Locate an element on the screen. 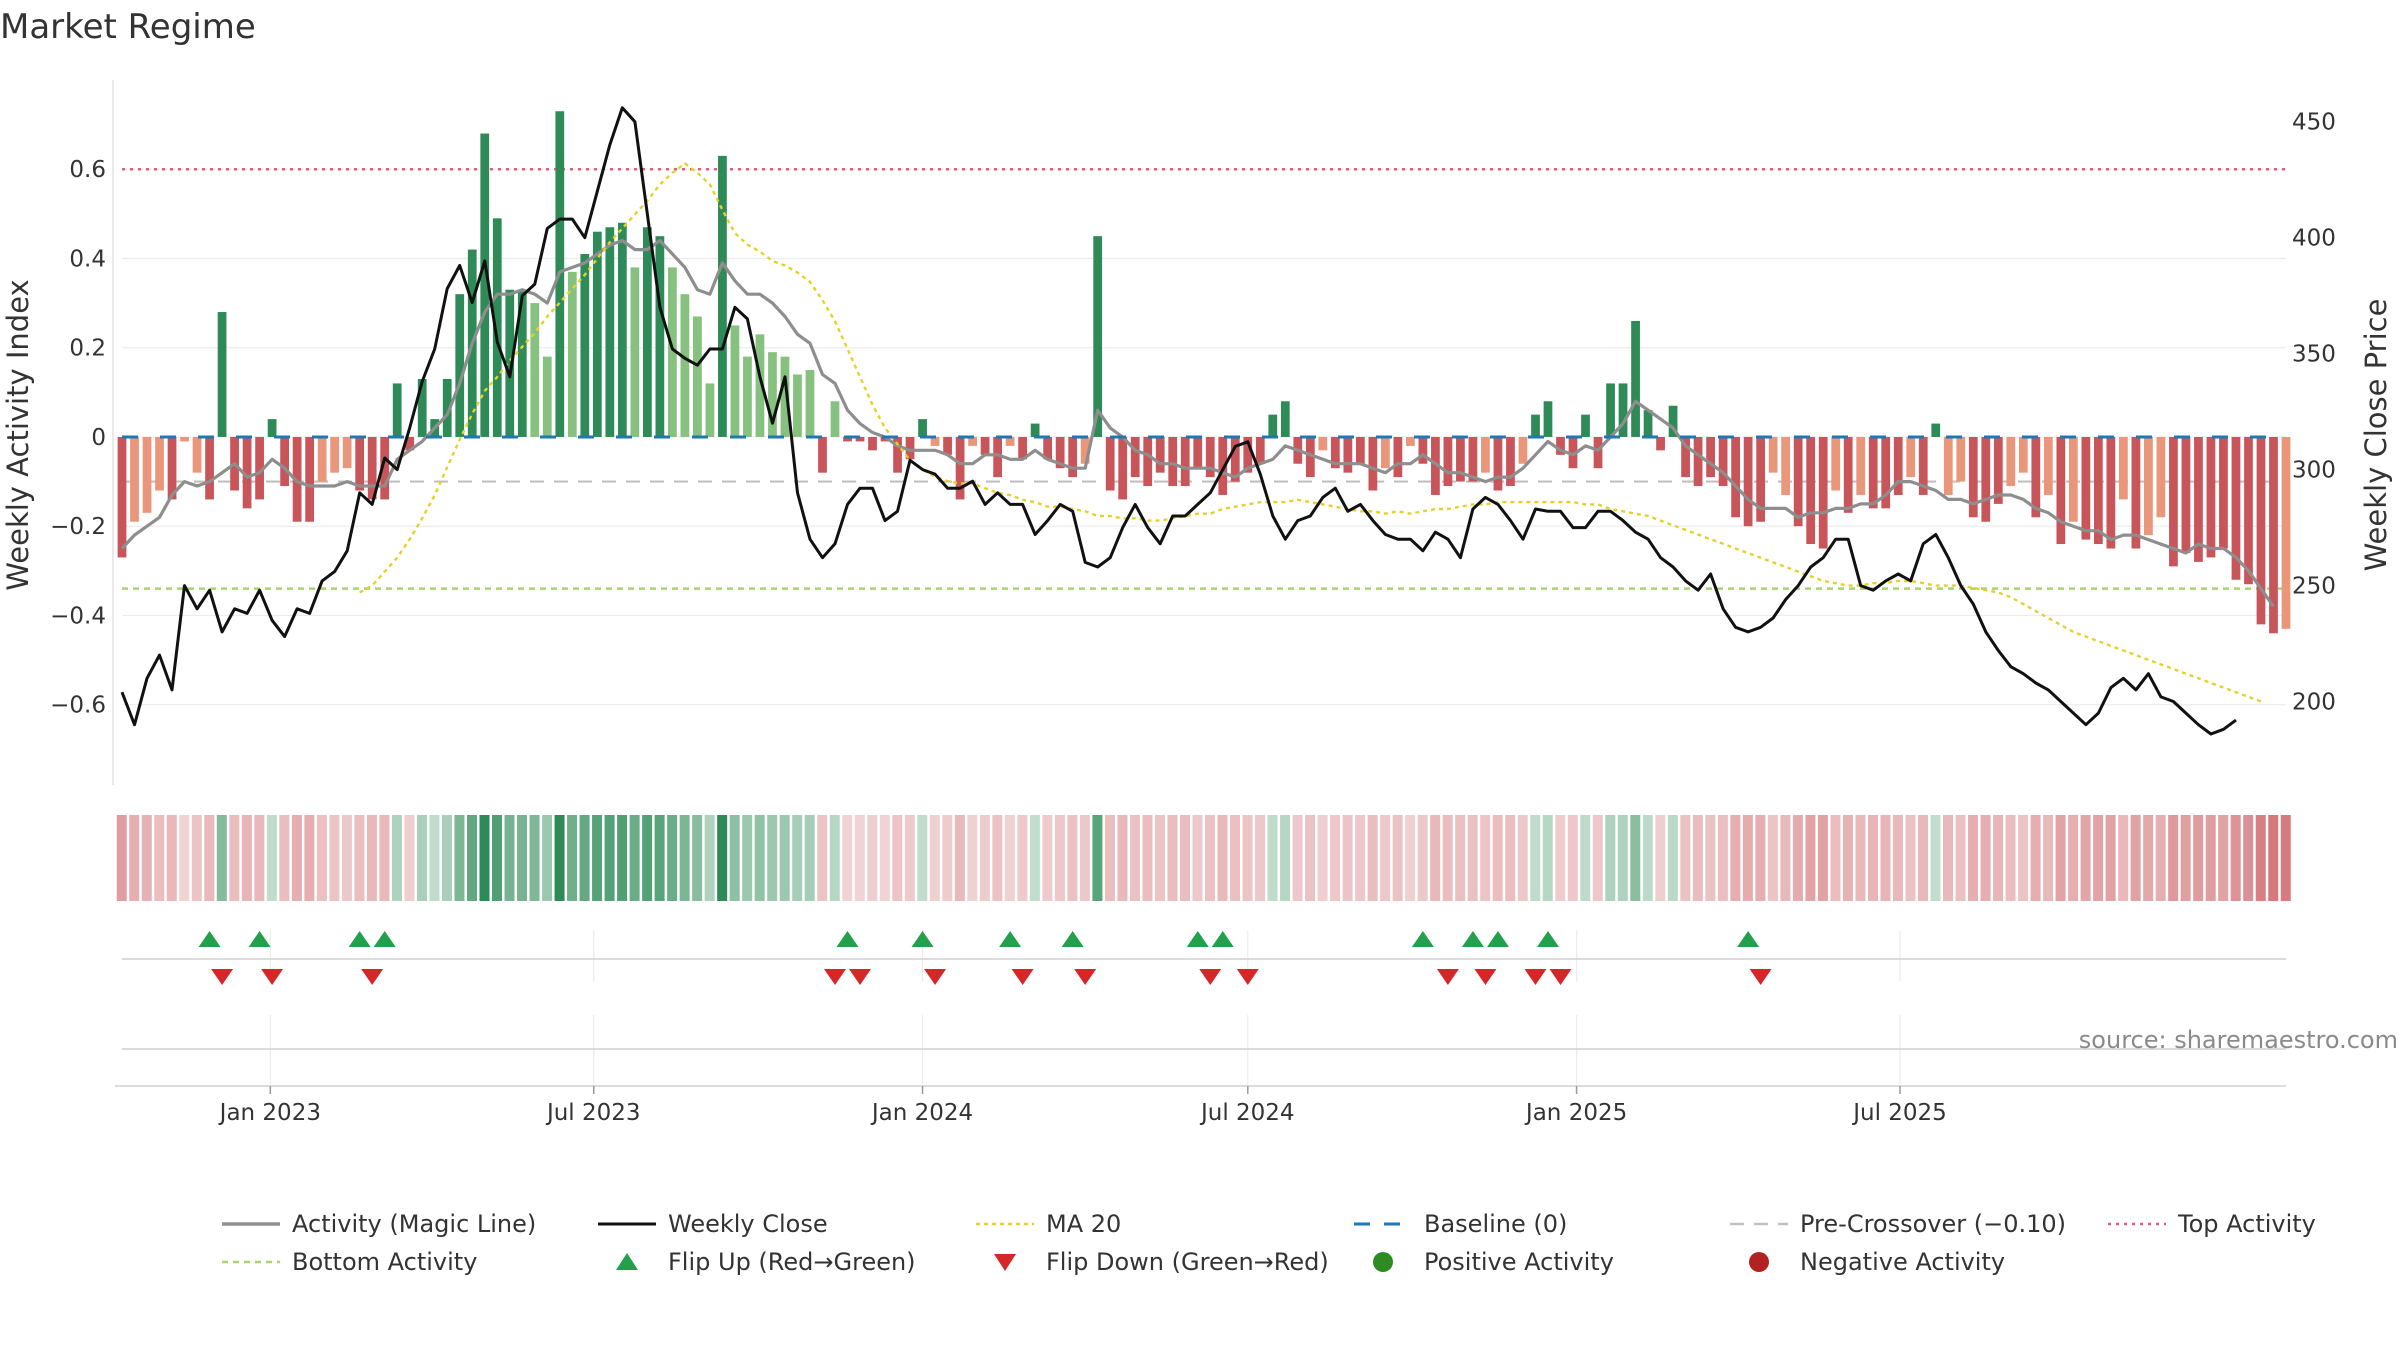  chart-title: Market Regime is located at coordinates (128, 27).